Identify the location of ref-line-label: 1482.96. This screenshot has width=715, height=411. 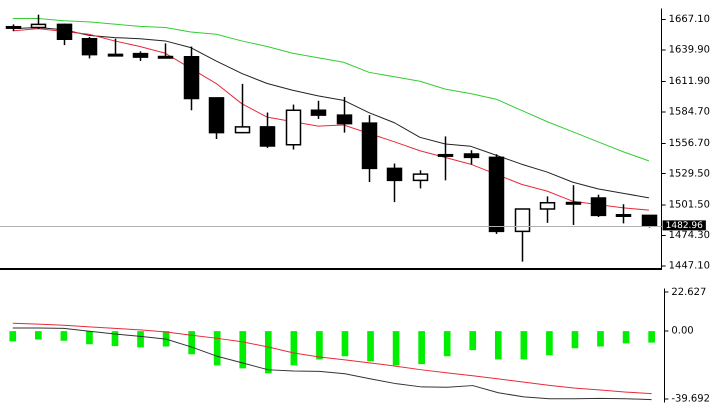
(685, 226).